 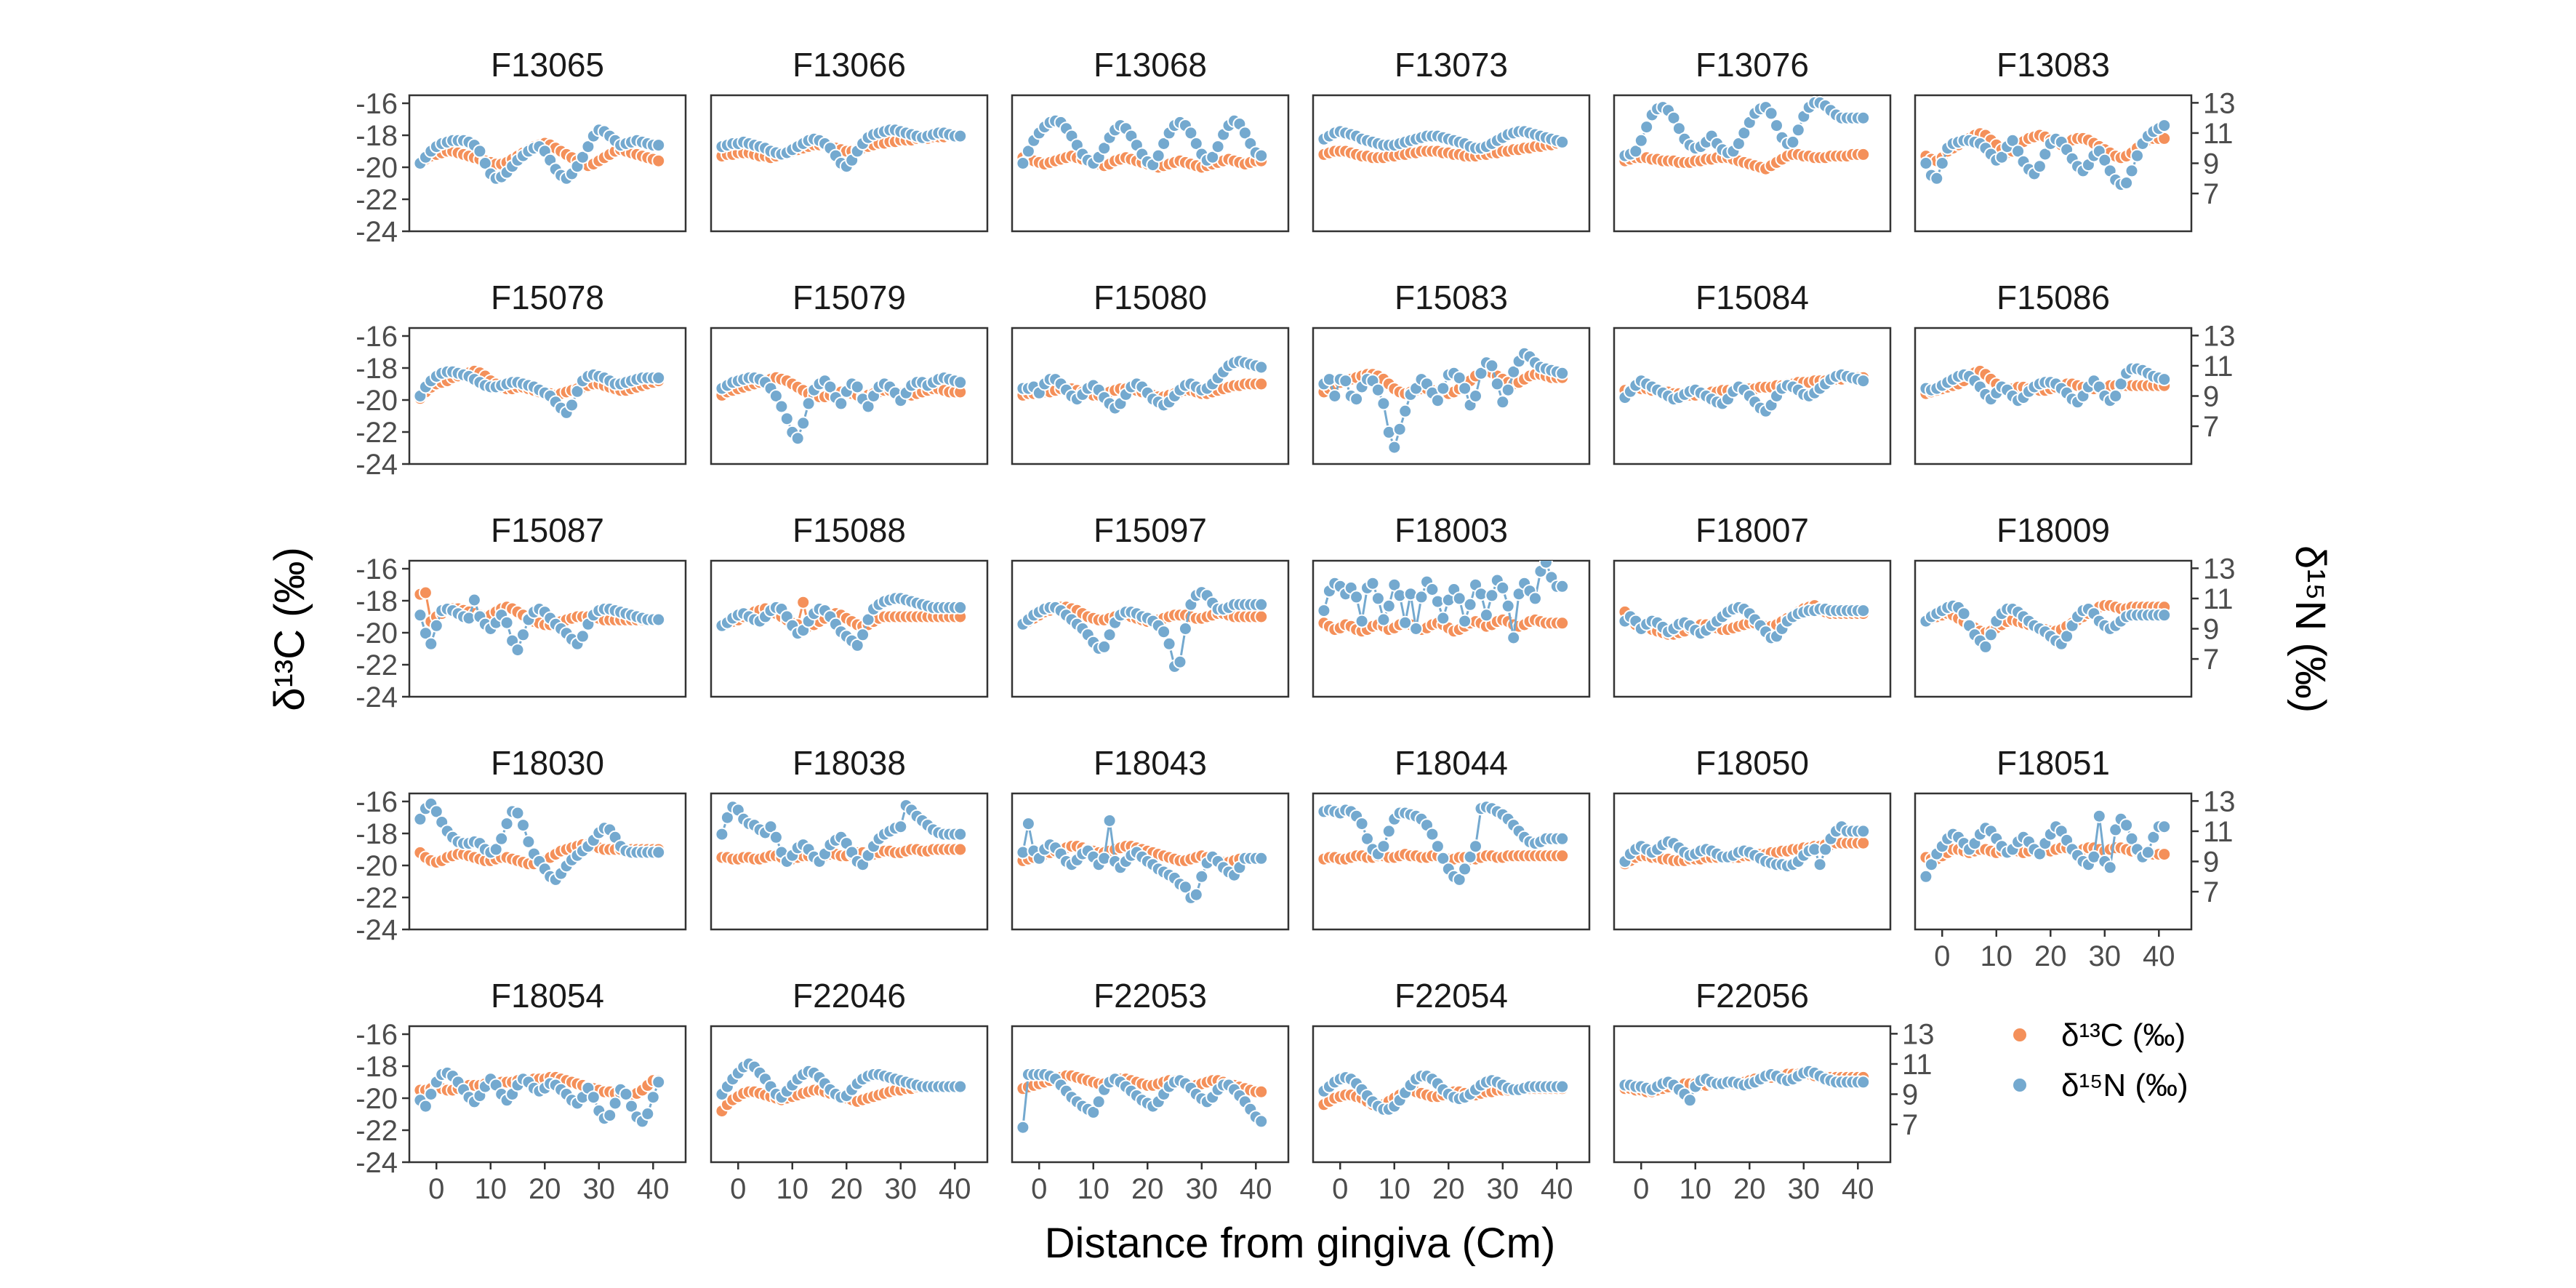 I want to click on panel-F13065: F13065, so click(x=547, y=139).